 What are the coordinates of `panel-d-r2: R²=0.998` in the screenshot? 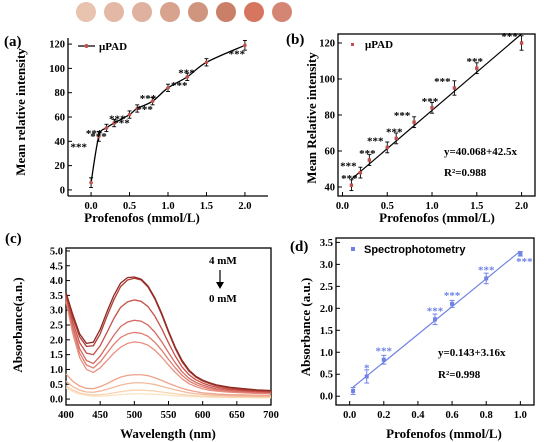 It's located at (459, 375).